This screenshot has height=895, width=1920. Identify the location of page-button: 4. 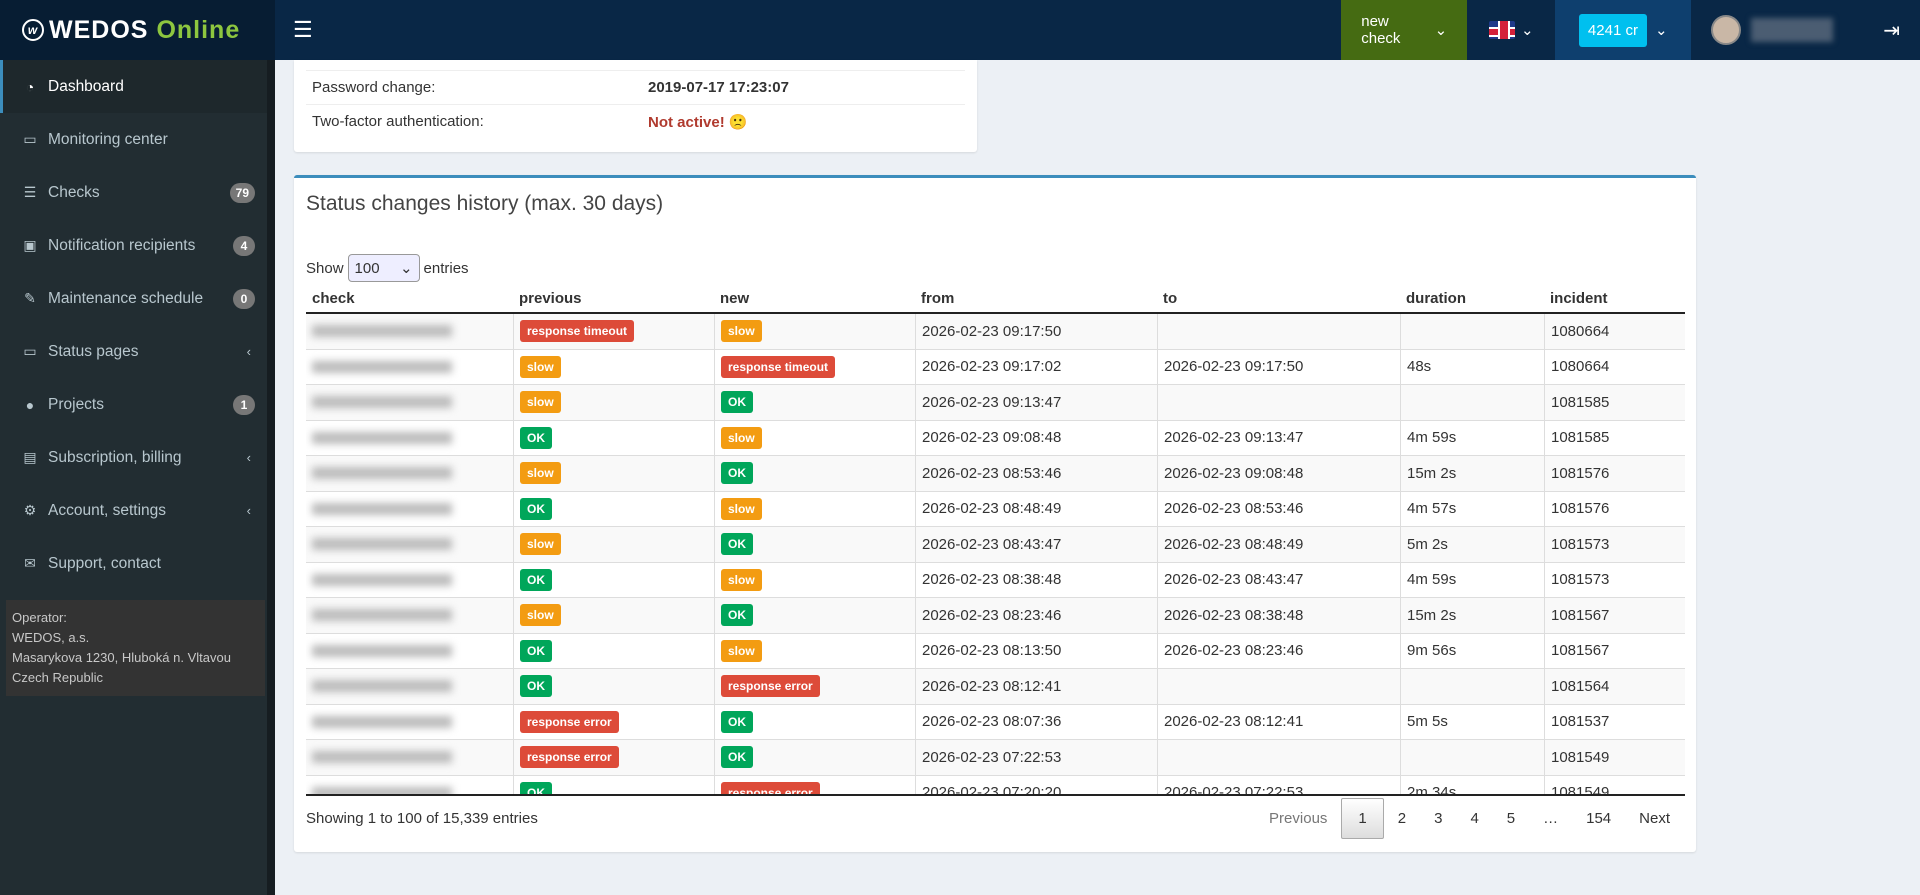
(1474, 818).